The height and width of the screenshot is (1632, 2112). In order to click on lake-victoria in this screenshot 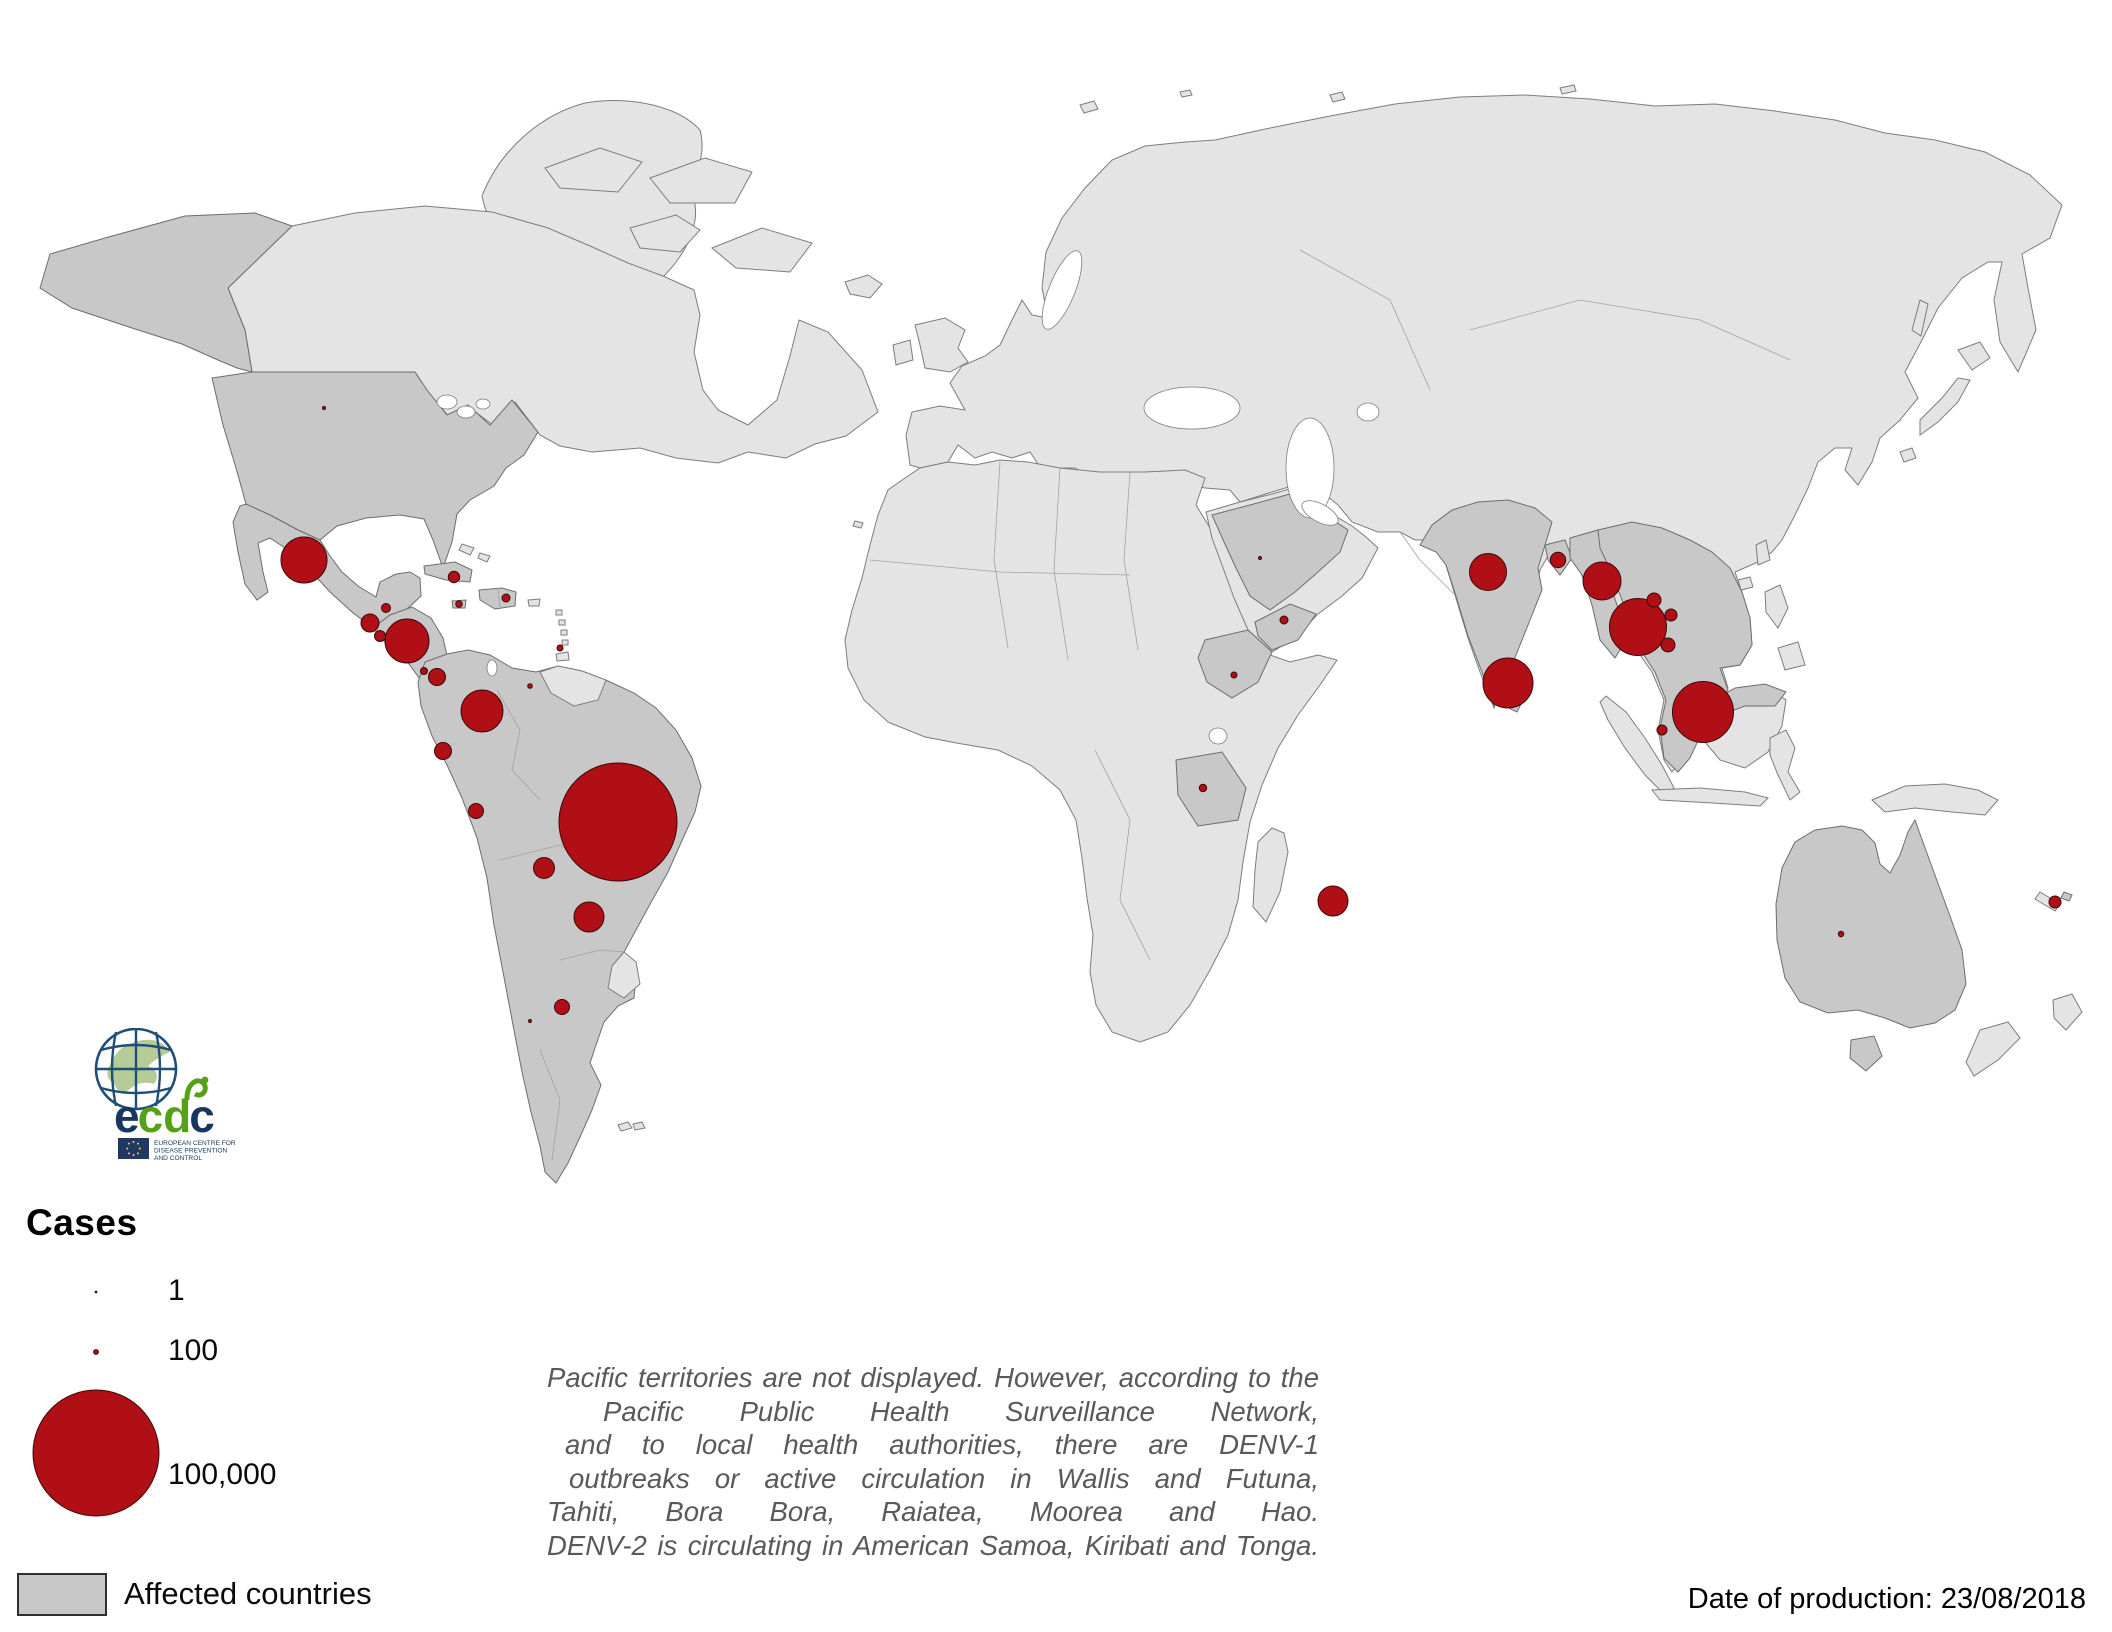, I will do `click(1218, 736)`.